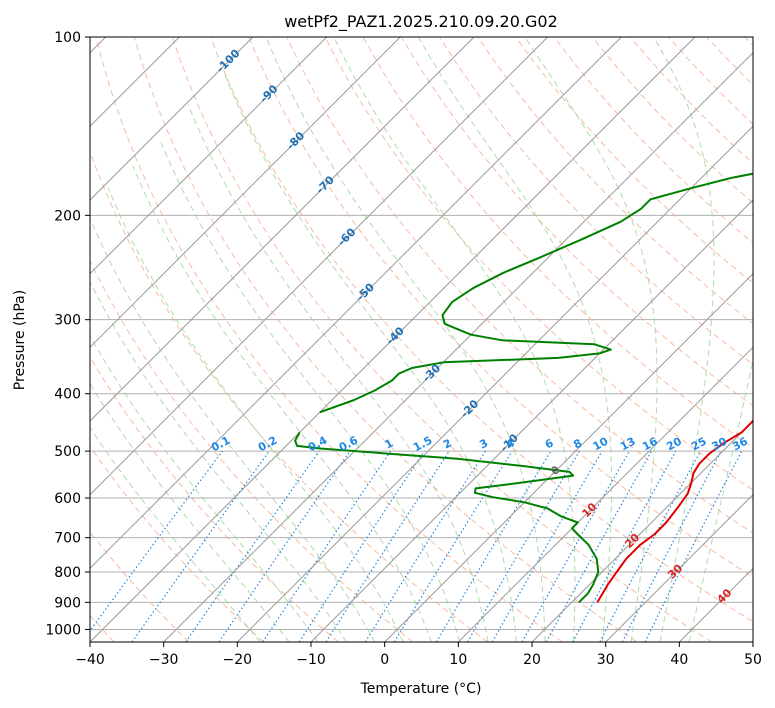 The image size is (775, 708). Describe the element at coordinates (67, 539) in the screenshot. I see `y-tick-label: 700` at that location.